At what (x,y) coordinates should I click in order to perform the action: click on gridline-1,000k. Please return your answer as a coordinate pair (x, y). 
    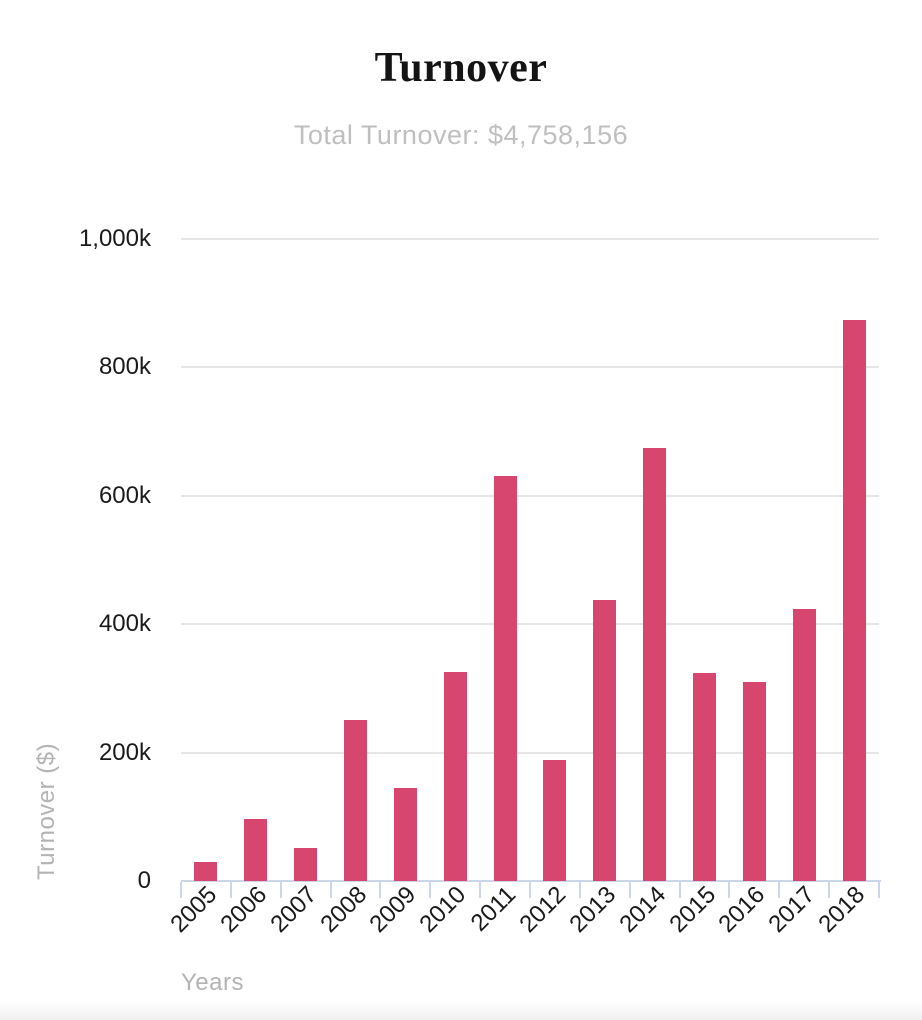
    Looking at the image, I should click on (530, 239).